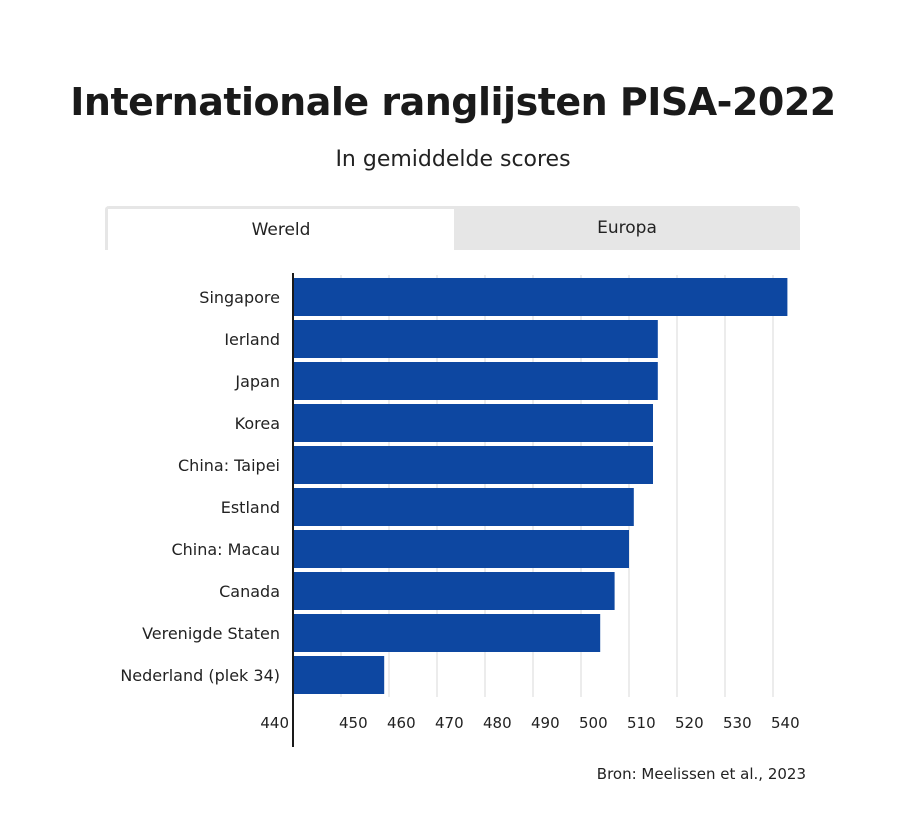  Describe the element at coordinates (239, 297) in the screenshot. I see `category-label: Singapore` at that location.